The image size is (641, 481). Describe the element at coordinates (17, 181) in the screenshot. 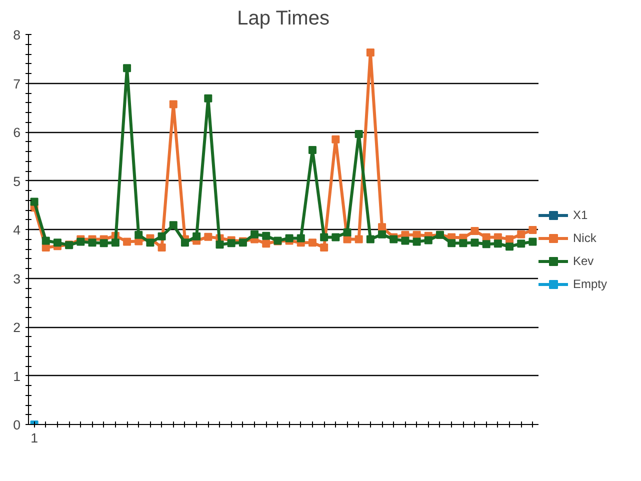

I see `y-tick-label: 5` at that location.